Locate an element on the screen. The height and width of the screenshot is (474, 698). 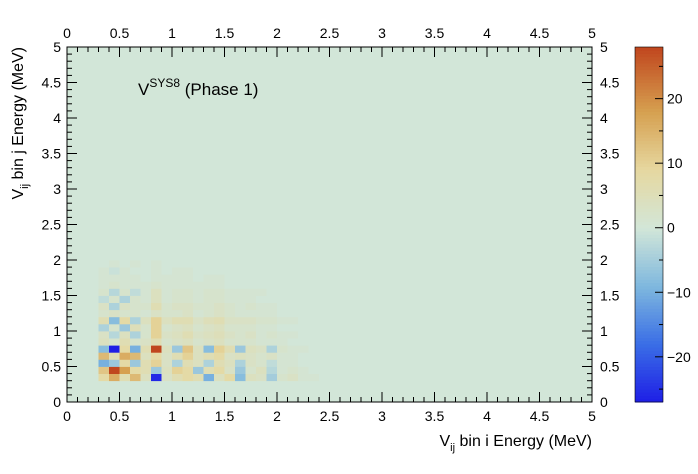
y-axis-label-main: V is located at coordinates (18, 194).